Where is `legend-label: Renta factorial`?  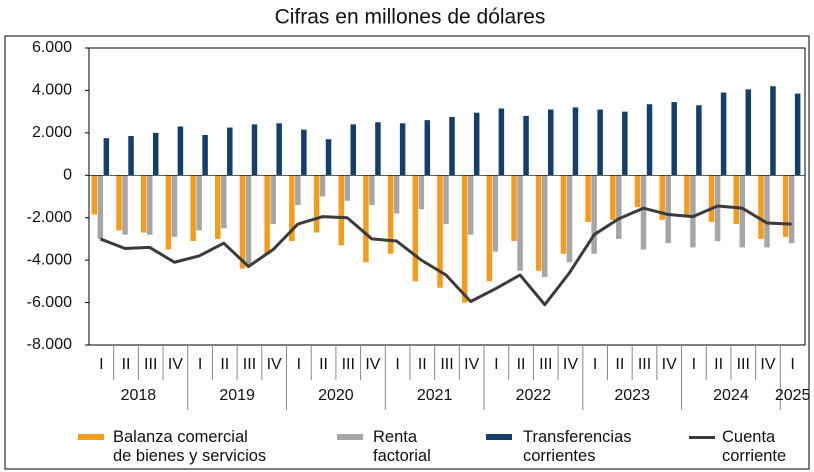 legend-label: Renta factorial is located at coordinates (402, 446).